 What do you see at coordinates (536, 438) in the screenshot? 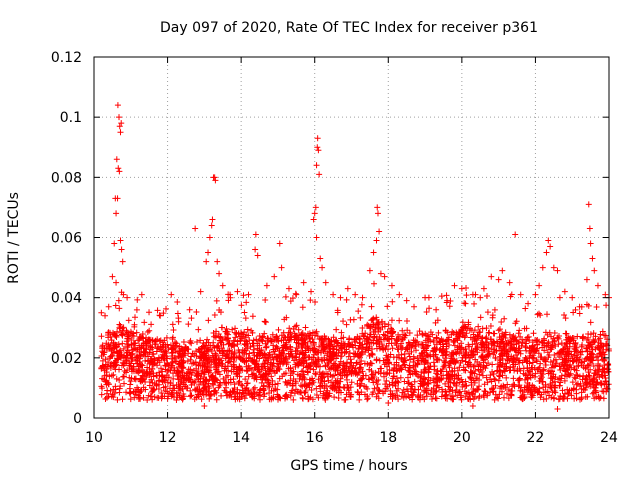
I see `x-tick-label: 22` at bounding box center [536, 438].